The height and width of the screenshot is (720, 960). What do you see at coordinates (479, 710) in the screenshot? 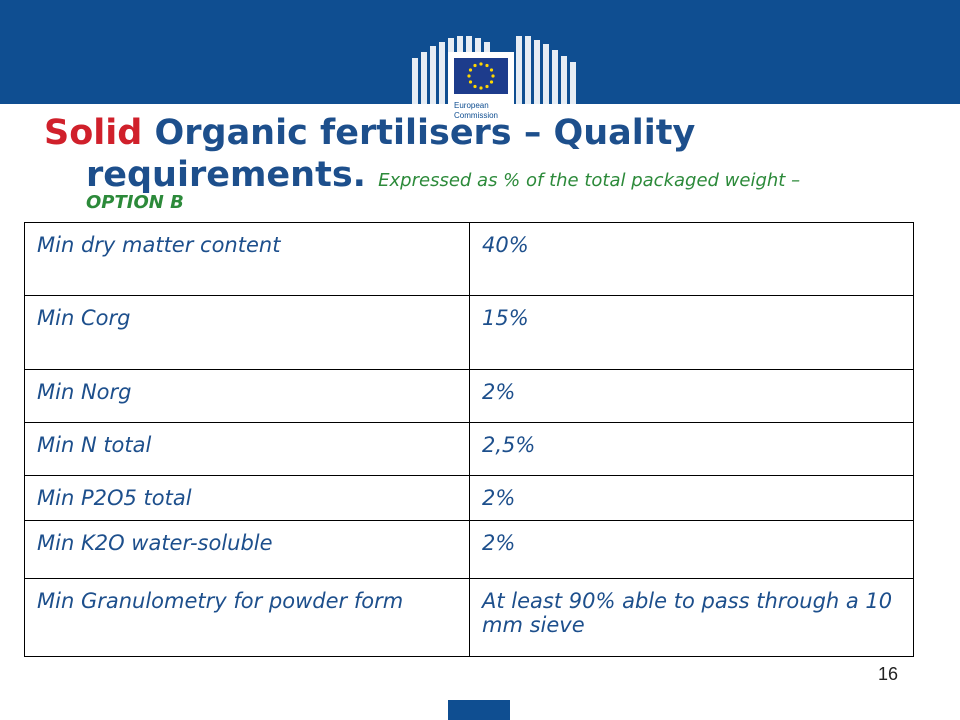
I see `footer-tab` at bounding box center [479, 710].